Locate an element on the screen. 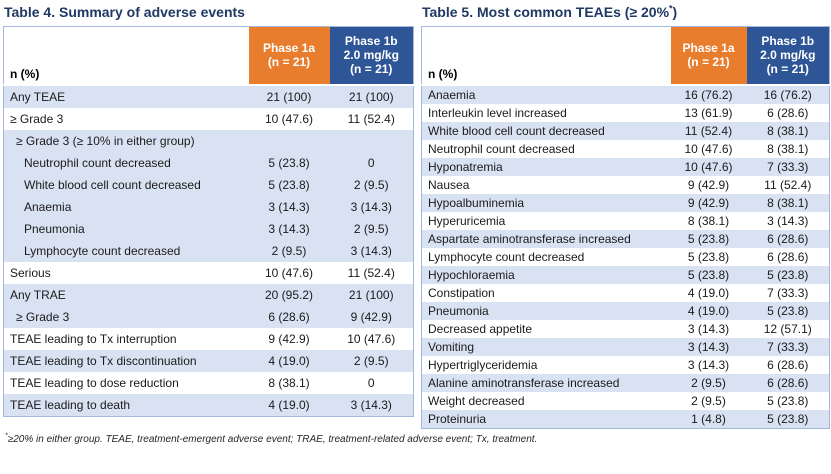  table-row: Anaemia 16 (76.2) 16 (76.2) is located at coordinates (625, 94).